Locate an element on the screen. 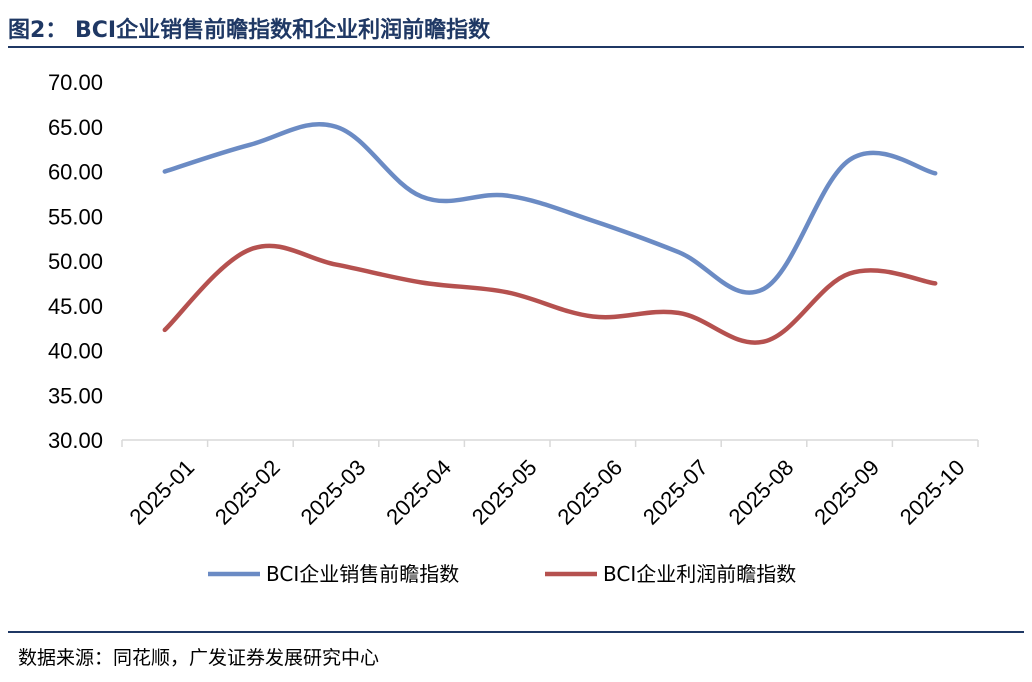 The image size is (1032, 682). y-tick-label: 30.00 is located at coordinates (75, 440).